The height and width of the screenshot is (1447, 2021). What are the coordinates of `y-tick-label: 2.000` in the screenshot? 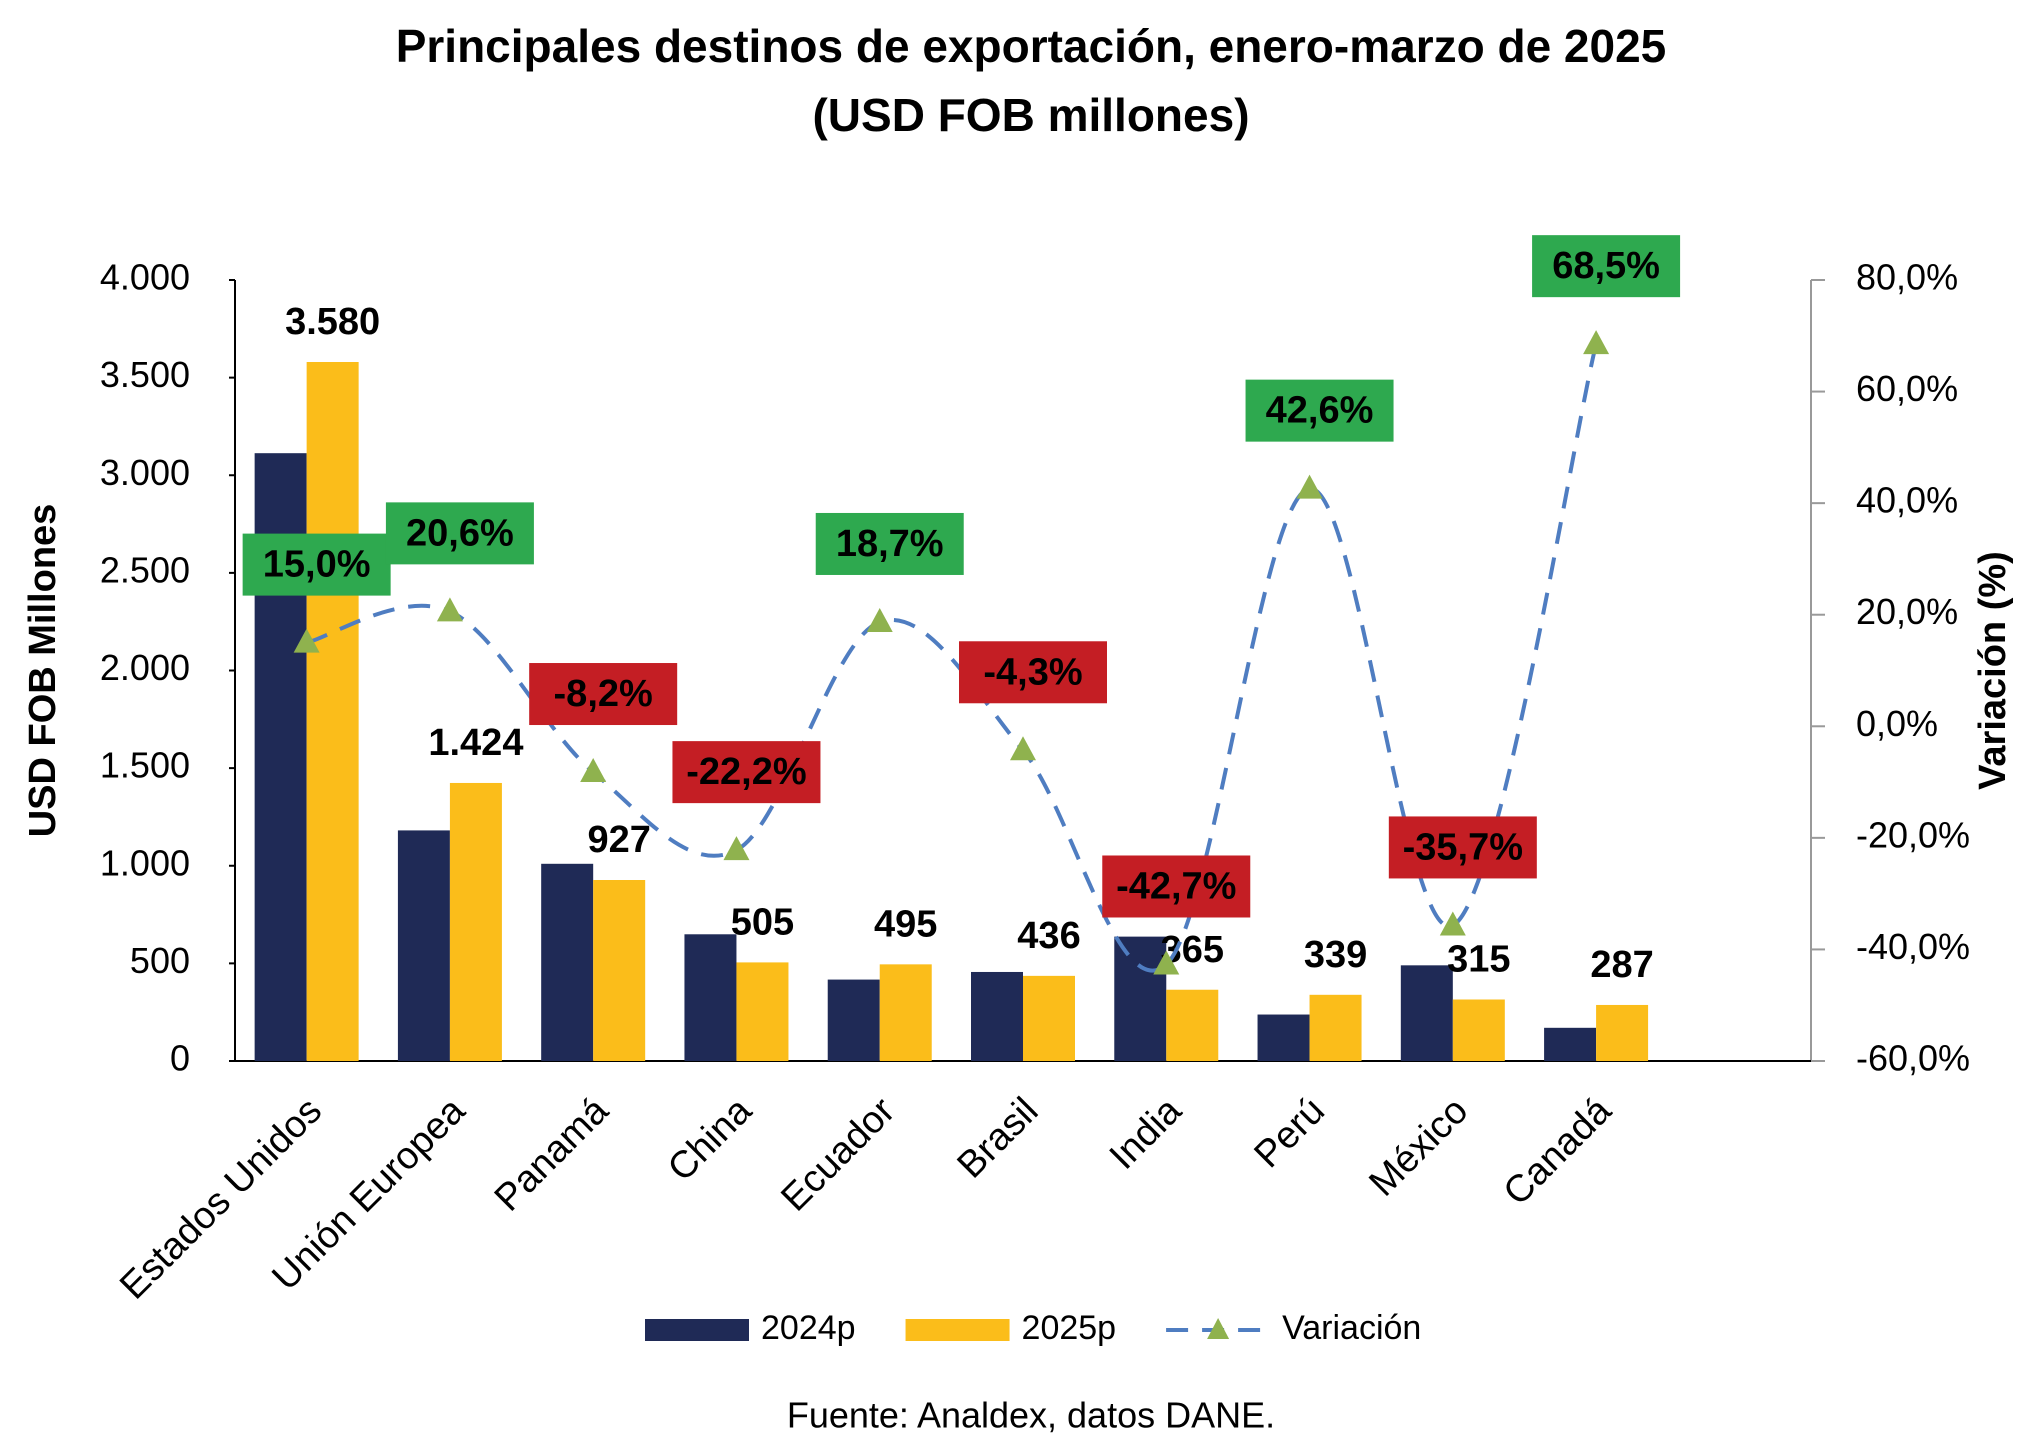 It's located at (145, 667).